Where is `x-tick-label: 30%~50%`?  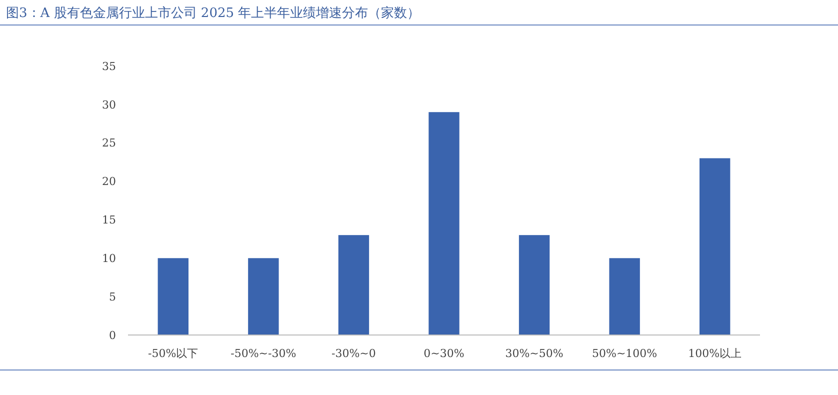 x-tick-label: 30%~50% is located at coordinates (534, 353).